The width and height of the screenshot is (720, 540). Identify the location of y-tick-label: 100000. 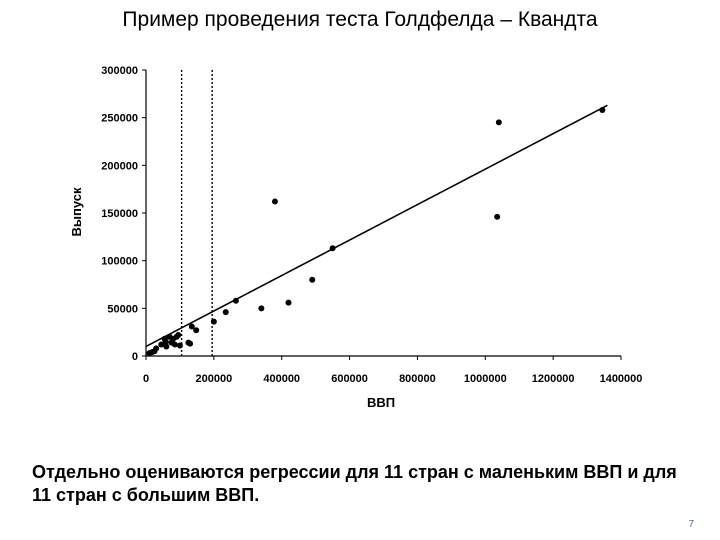
(119, 262).